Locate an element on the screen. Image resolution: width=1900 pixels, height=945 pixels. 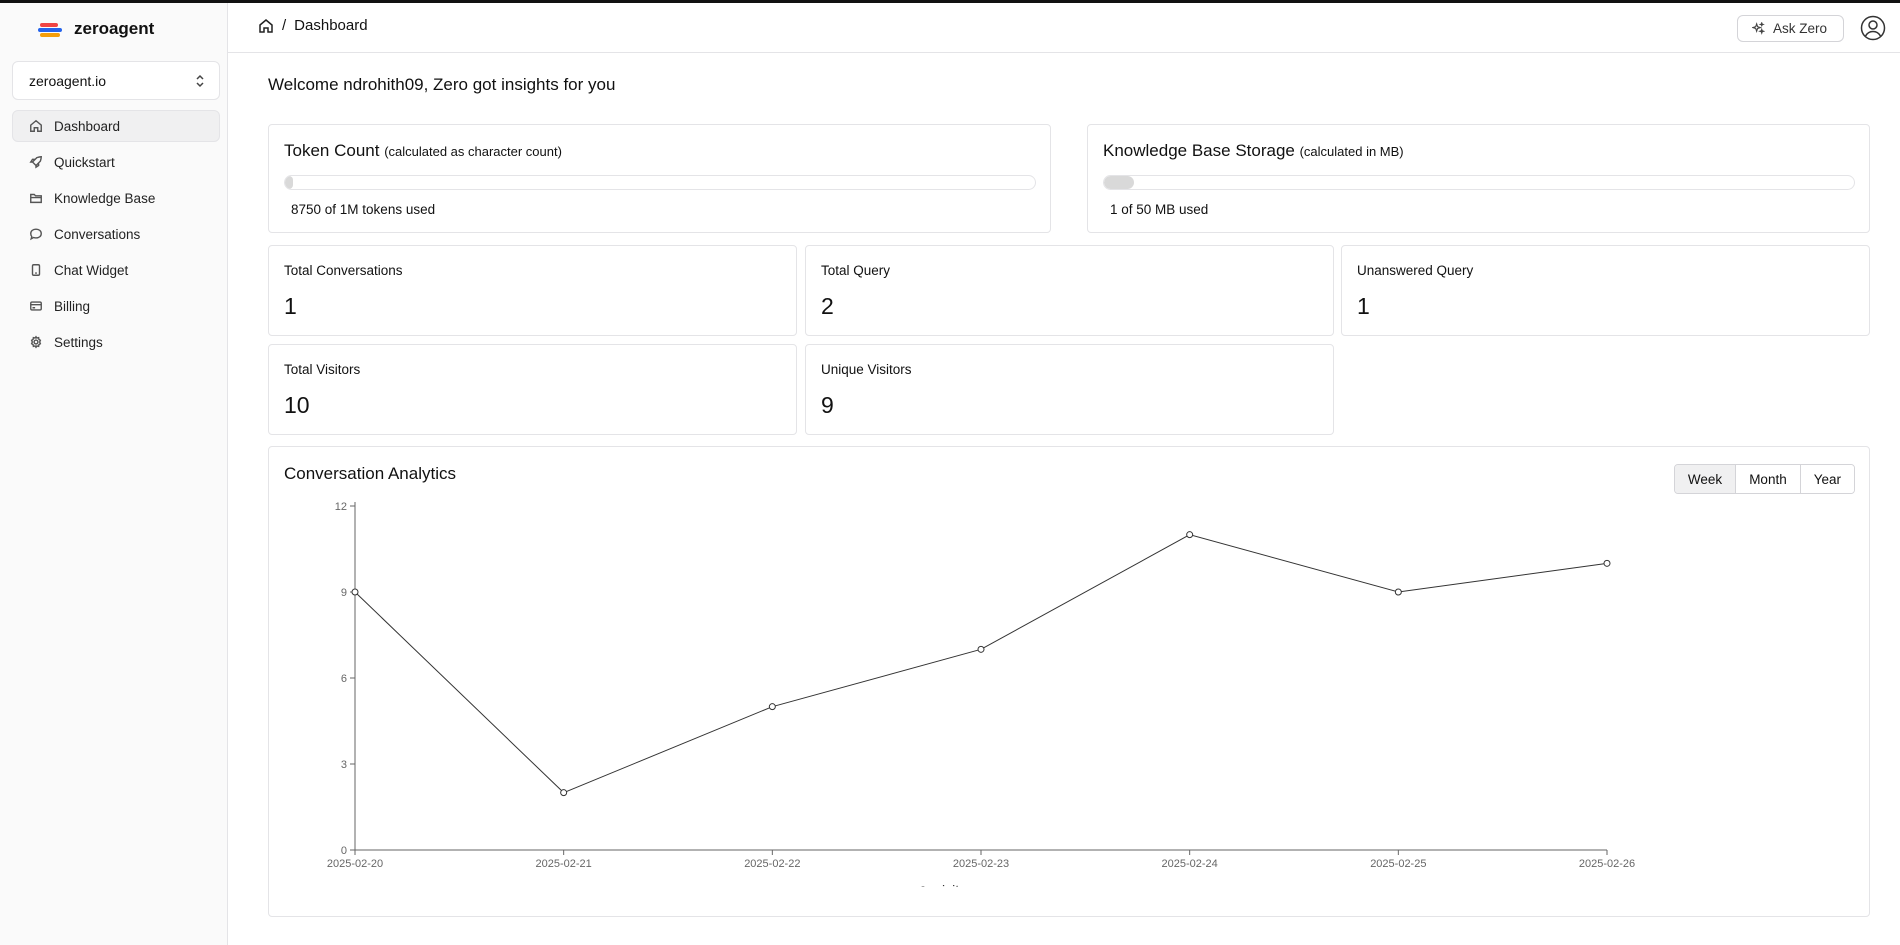
stat-label: Unique Visitors is located at coordinates (866, 369).